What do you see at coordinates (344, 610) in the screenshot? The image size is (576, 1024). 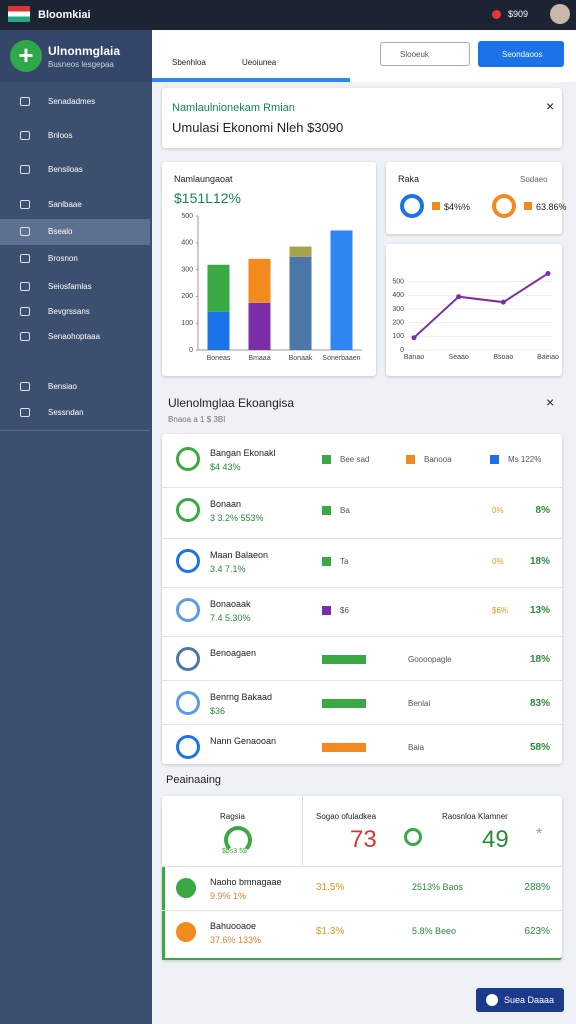 I see `tag: $6` at bounding box center [344, 610].